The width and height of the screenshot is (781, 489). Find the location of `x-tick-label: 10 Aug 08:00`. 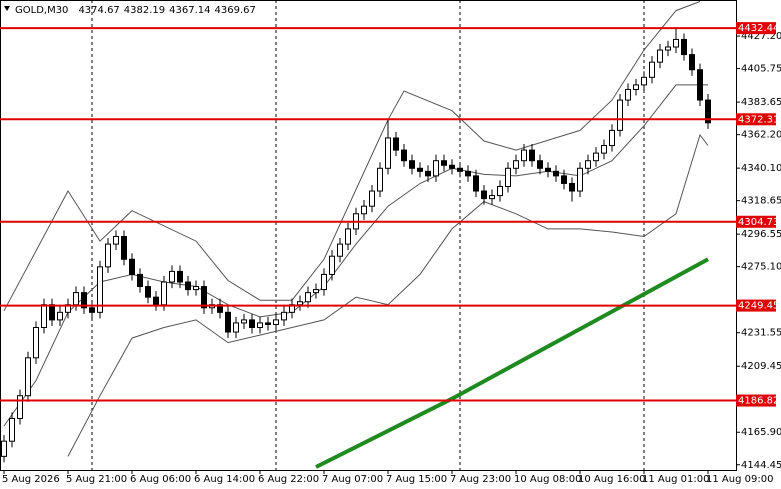

x-tick-label: 10 Aug 08:00 is located at coordinates (547, 479).